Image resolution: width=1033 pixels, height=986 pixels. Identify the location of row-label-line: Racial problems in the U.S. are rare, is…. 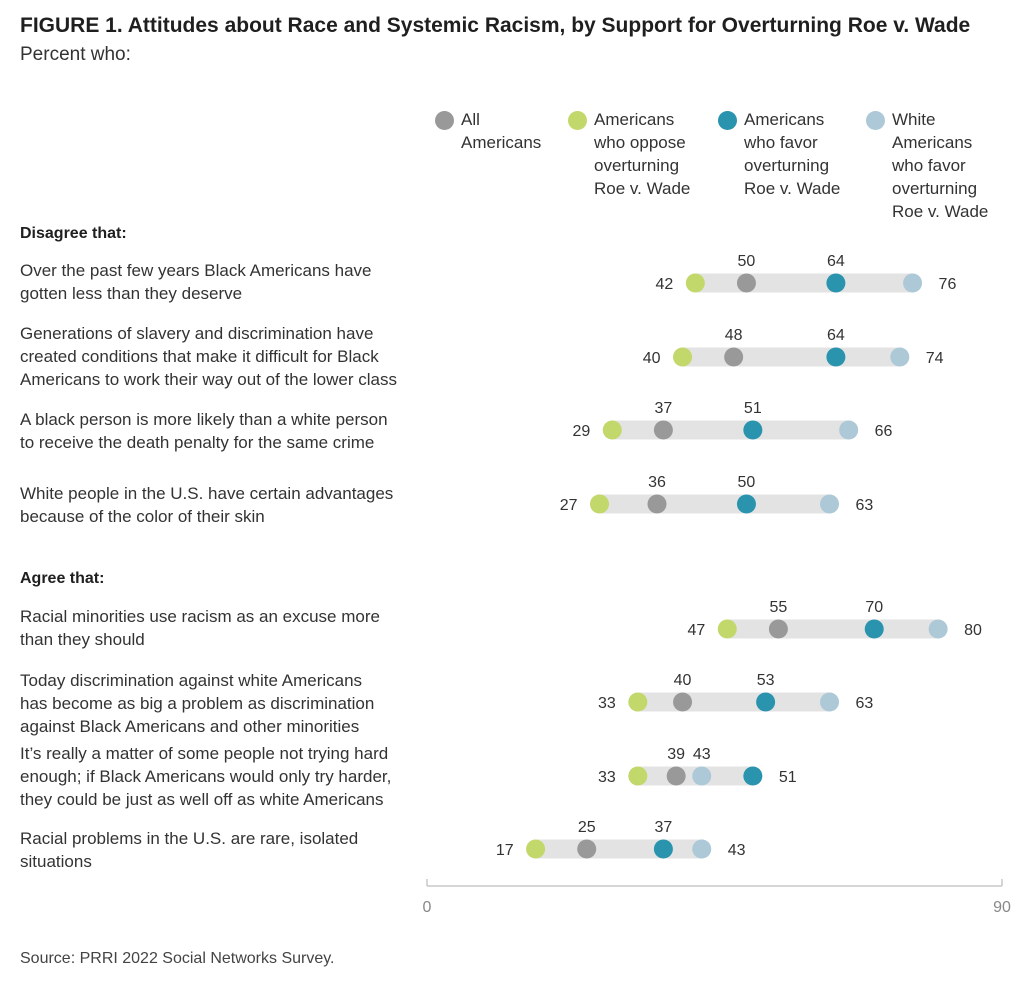
(189, 838).